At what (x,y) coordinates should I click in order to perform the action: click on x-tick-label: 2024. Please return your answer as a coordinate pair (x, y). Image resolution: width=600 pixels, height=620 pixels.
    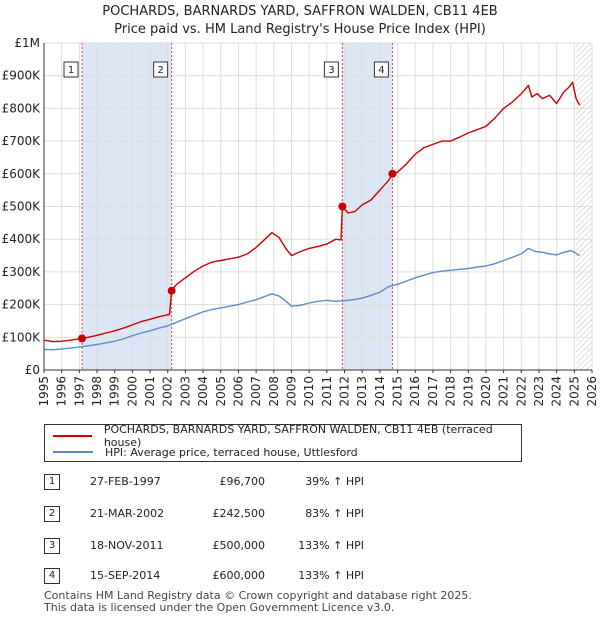
    Looking at the image, I should click on (557, 391).